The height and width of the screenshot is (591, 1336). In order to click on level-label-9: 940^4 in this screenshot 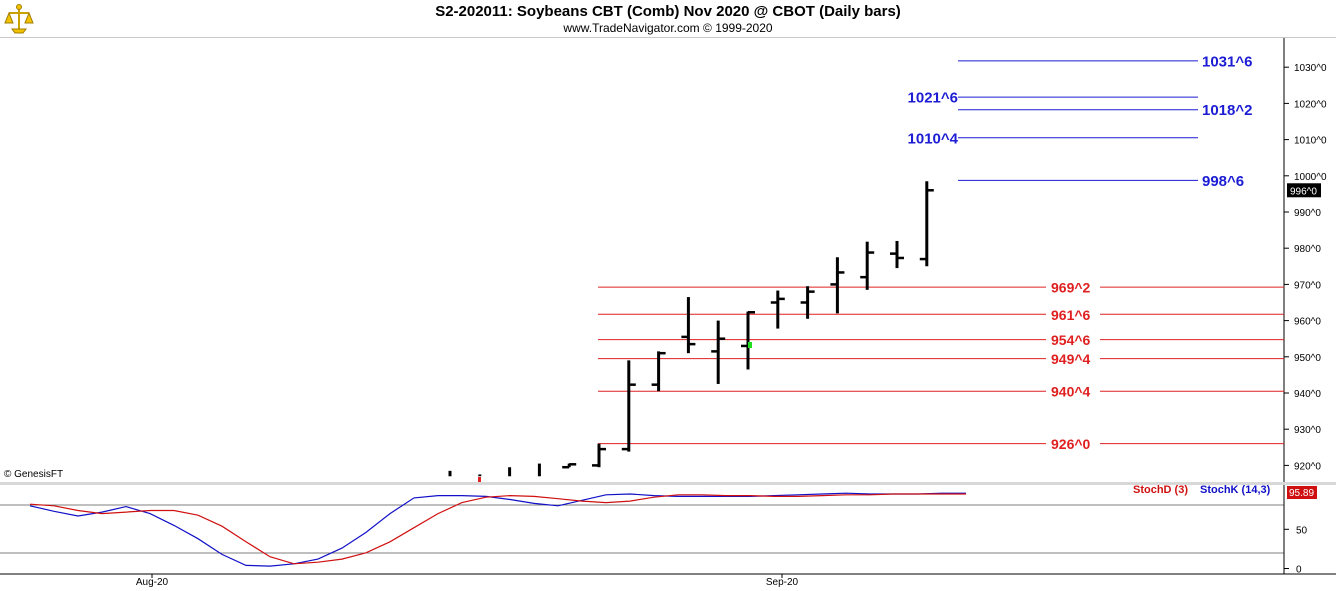, I will do `click(1071, 392)`.